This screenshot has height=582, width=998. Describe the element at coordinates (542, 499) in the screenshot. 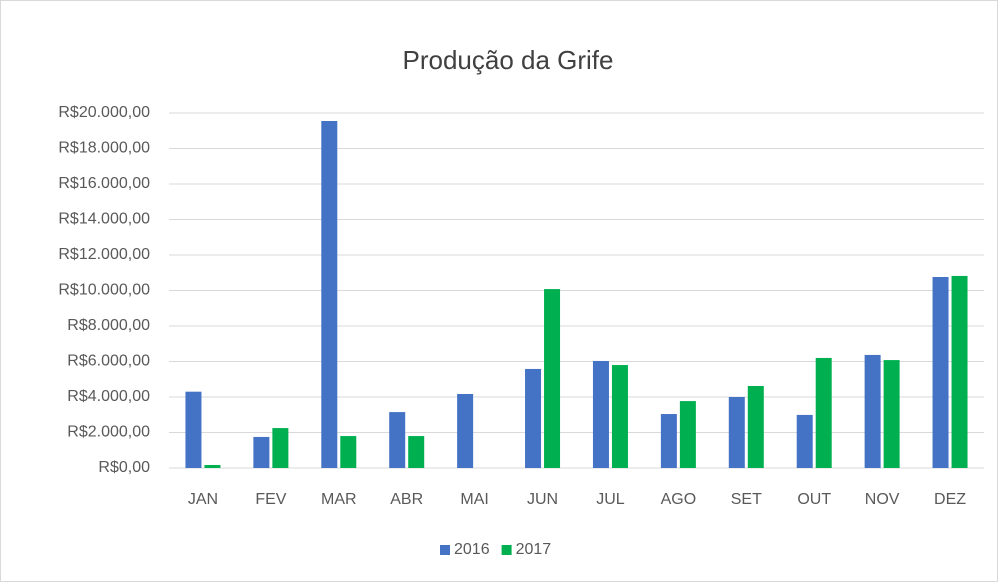

I see `x-tick-label: JUN` at that location.